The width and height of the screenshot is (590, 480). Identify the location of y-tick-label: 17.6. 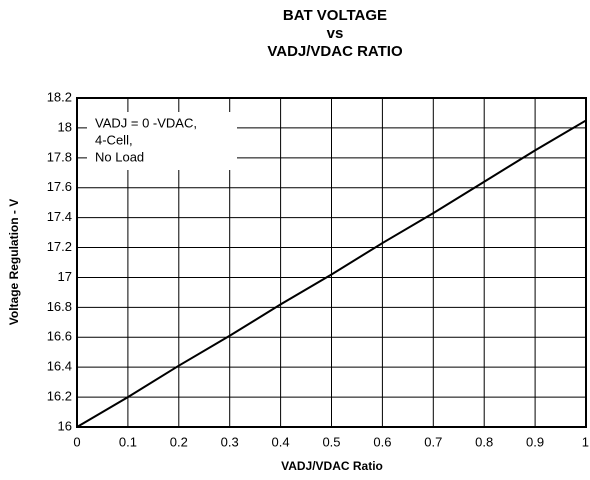
(59, 186).